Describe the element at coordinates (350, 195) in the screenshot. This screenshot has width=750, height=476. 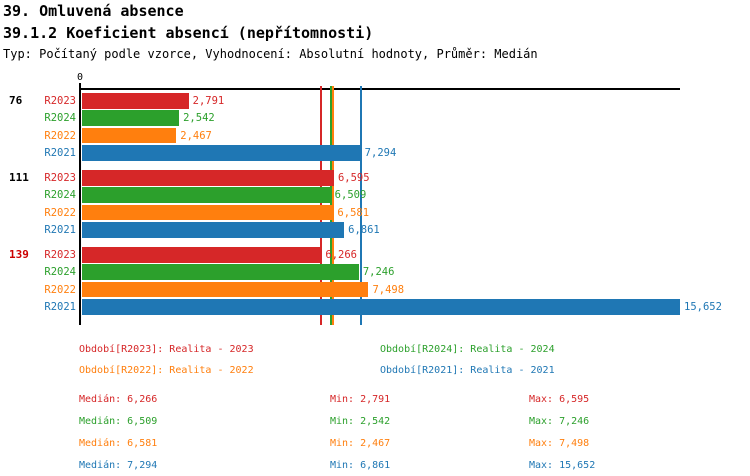
I see `bar-value-label: 6,509` at that location.